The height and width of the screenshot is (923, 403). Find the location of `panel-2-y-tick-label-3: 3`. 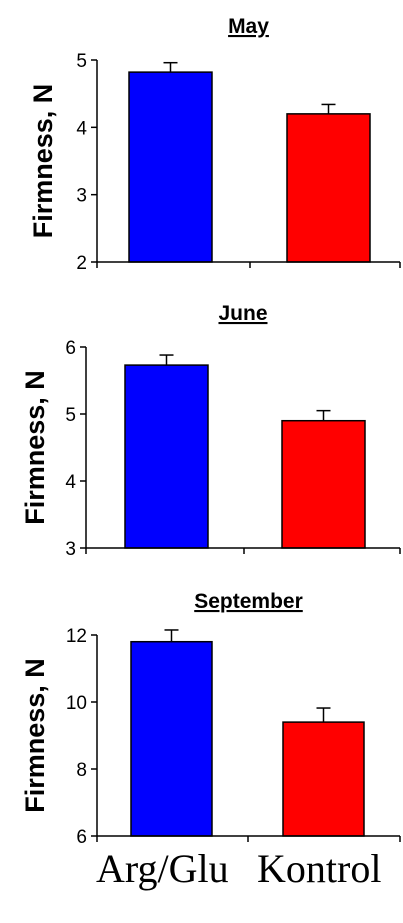

panel-2-y-tick-label-3: 3 is located at coordinates (70, 549).